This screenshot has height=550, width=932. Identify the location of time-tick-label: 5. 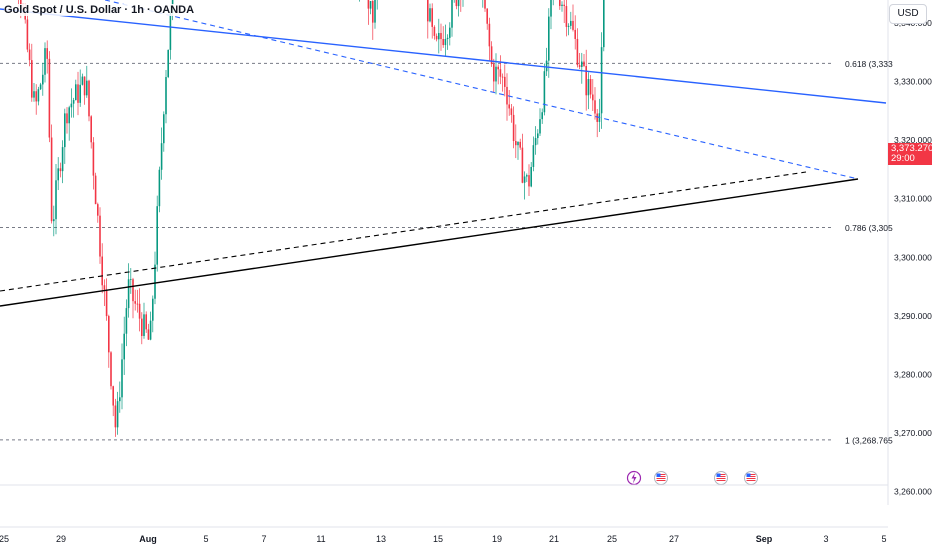
(883, 539).